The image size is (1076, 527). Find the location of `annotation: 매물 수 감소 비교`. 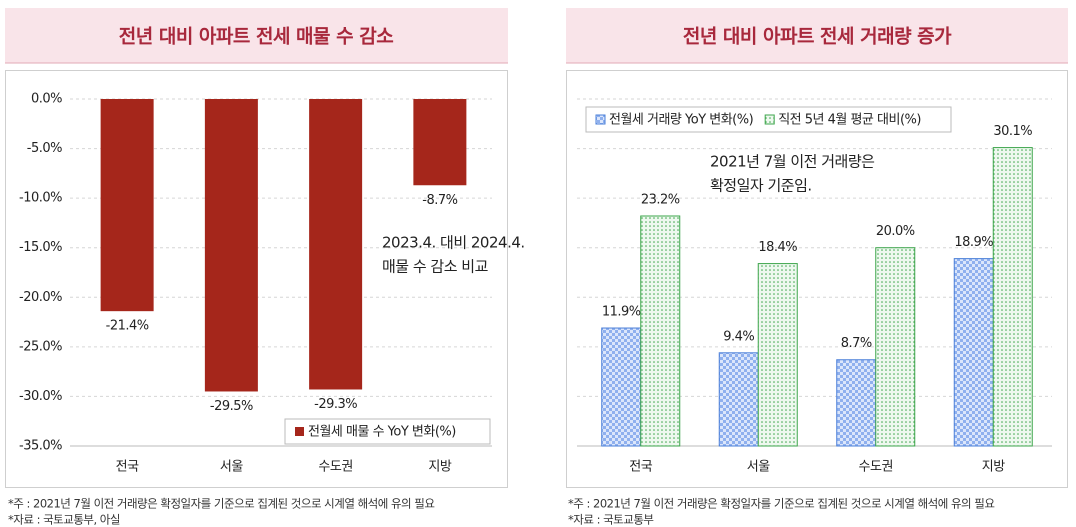

annotation: 매물 수 감소 비교 is located at coordinates (435, 267).